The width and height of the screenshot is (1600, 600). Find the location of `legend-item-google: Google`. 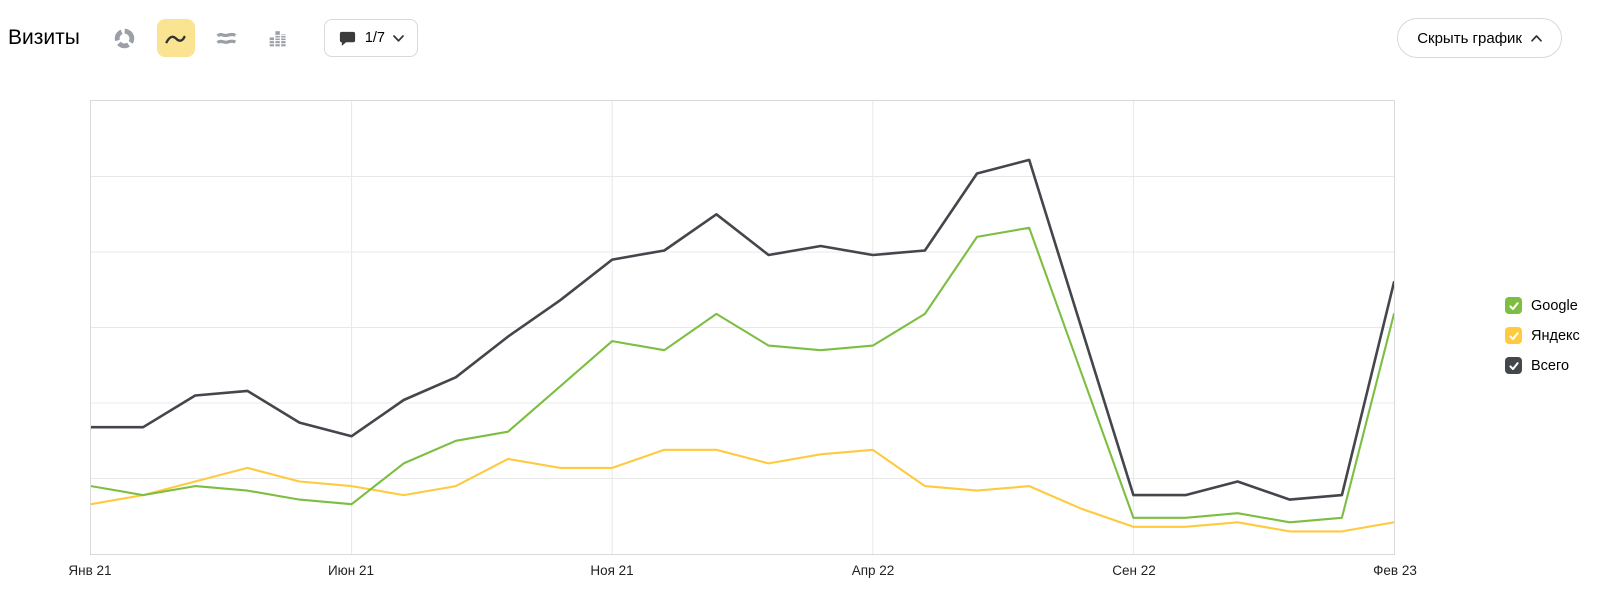

legend-item-google: Google is located at coordinates (1542, 305).